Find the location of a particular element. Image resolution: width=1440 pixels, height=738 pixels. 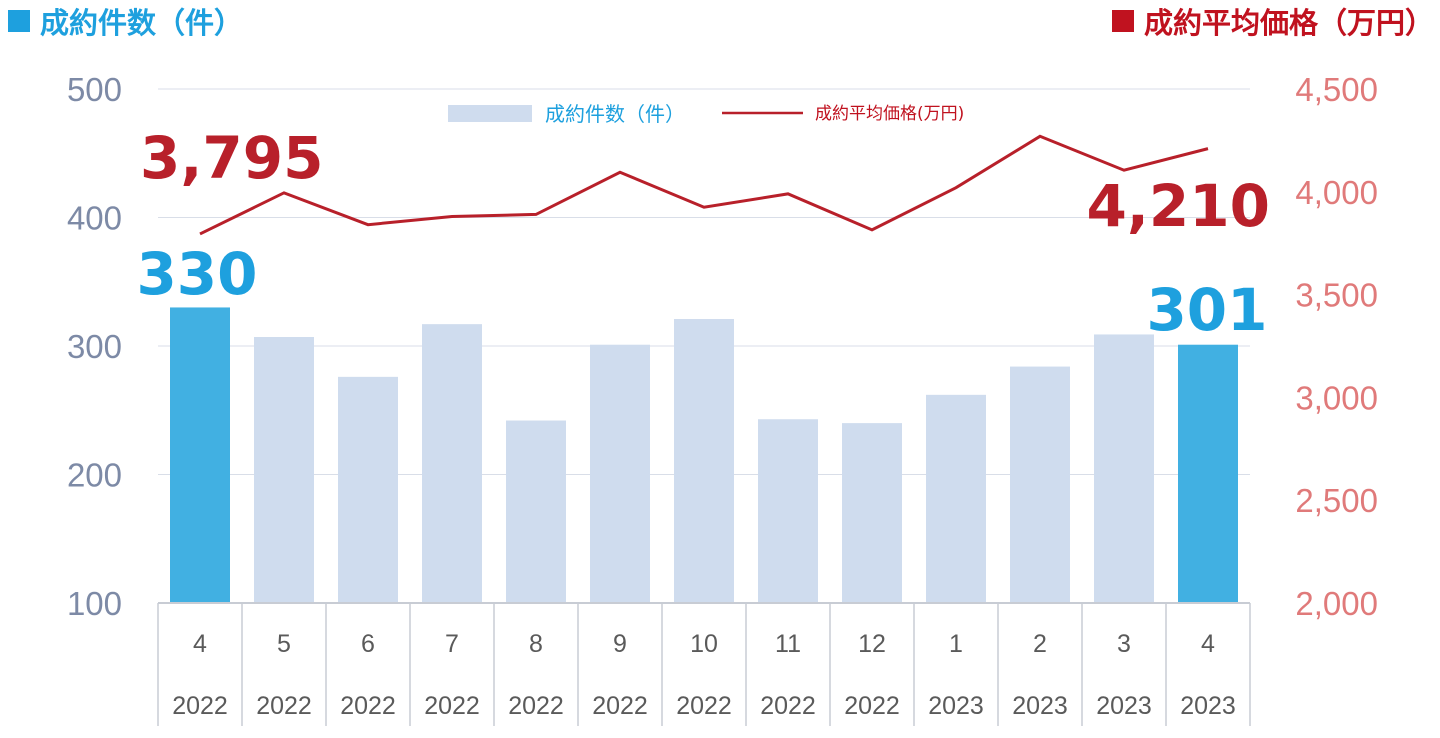

x-month-label: 11 is located at coordinates (788, 644).